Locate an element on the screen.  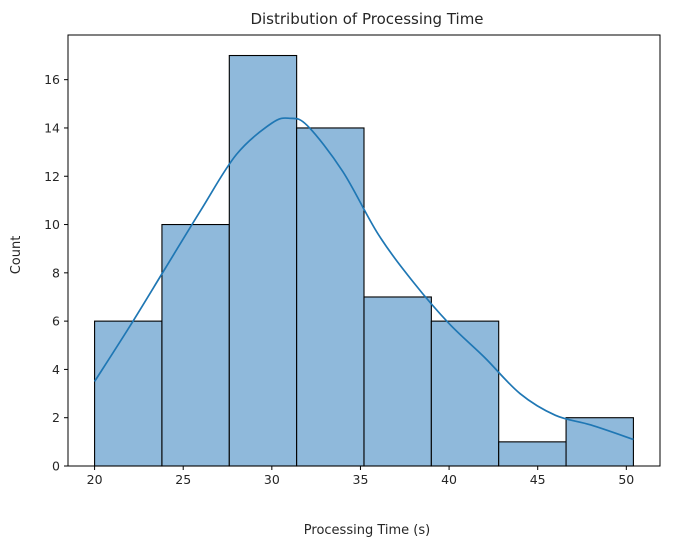
chart-title: Distribution of Processing Time is located at coordinates (366, 19).